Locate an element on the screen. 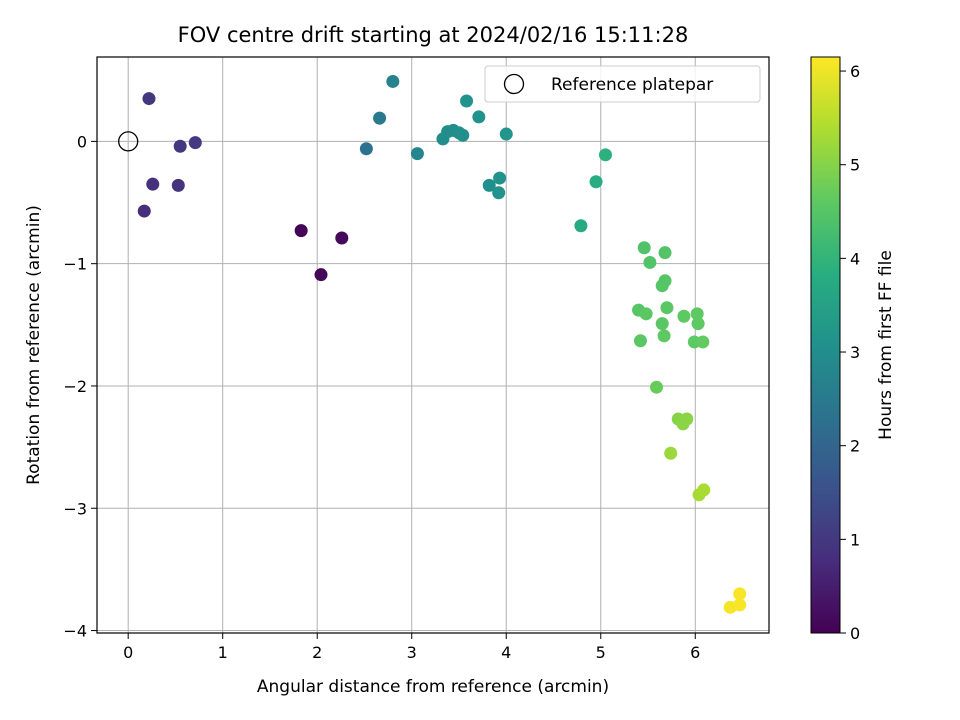 Image resolution: width=960 pixels, height=720 pixels. colorbar-tick-label: 6 is located at coordinates (855, 71).